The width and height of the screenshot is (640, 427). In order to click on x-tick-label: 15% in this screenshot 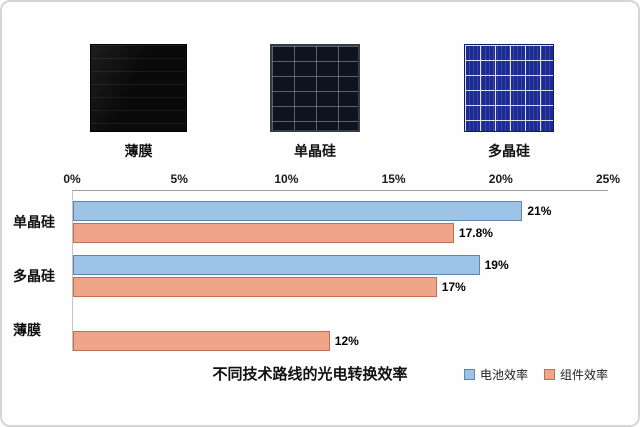, I will do `click(393, 179)`.